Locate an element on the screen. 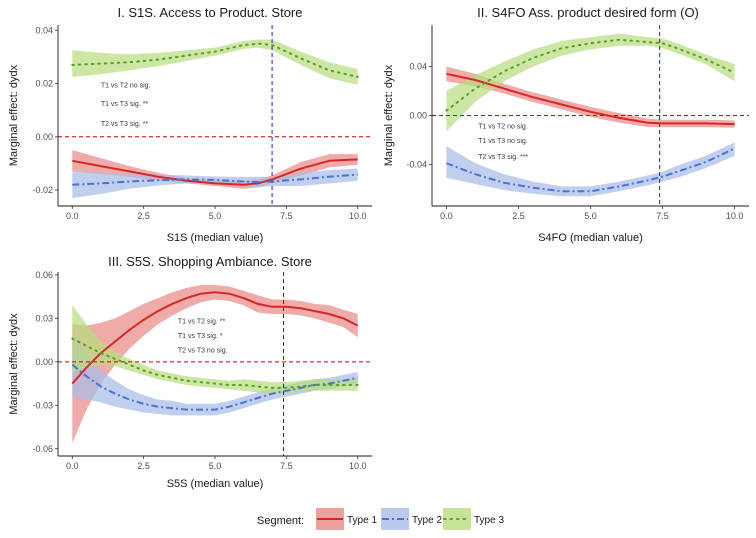 Image resolution: width=756 pixels, height=538 pixels. significance-annotation: T1 vs T2 sig. ** is located at coordinates (202, 321).